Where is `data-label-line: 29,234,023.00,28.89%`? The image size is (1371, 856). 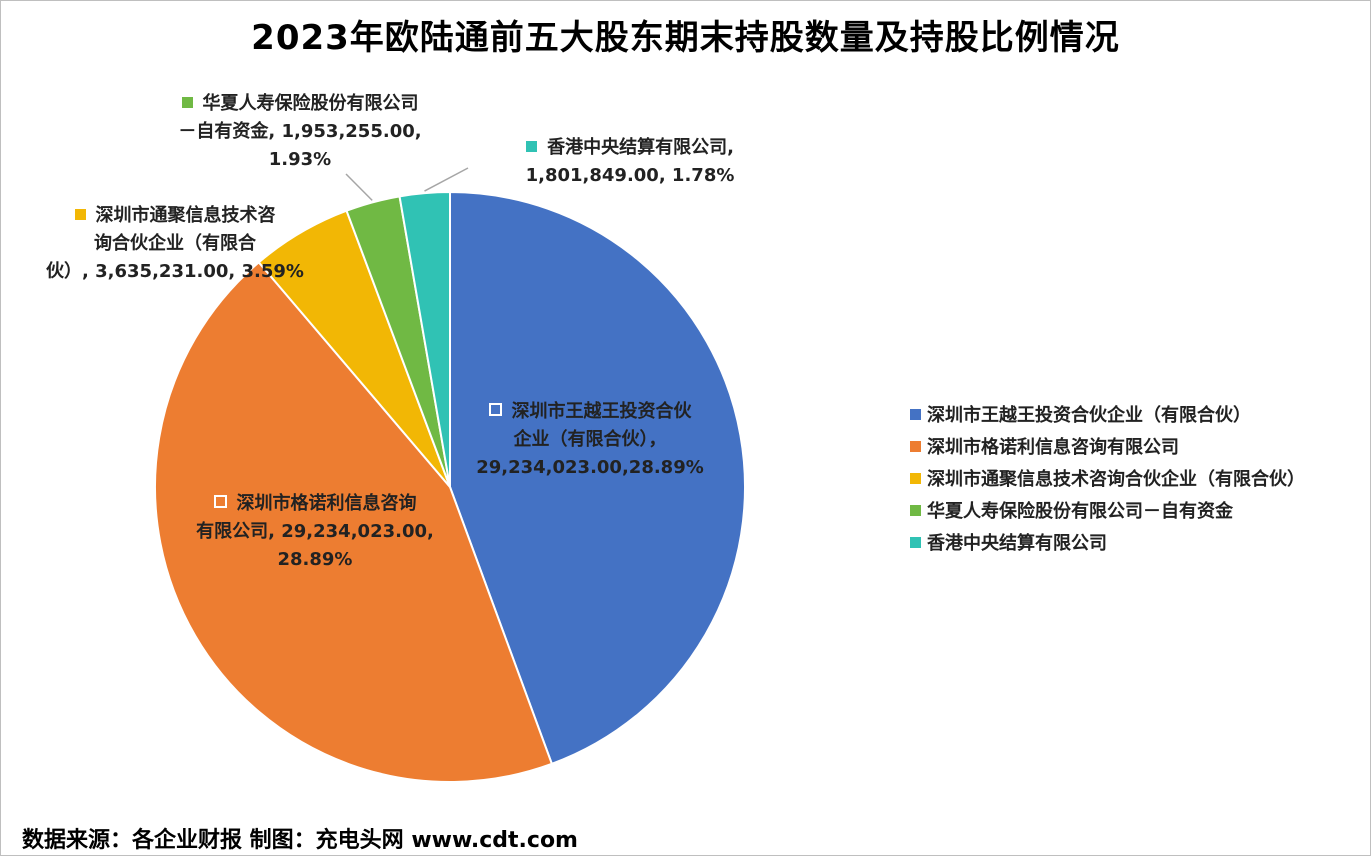
data-label-line: 29,234,023.00,28.89% is located at coordinates (590, 467).